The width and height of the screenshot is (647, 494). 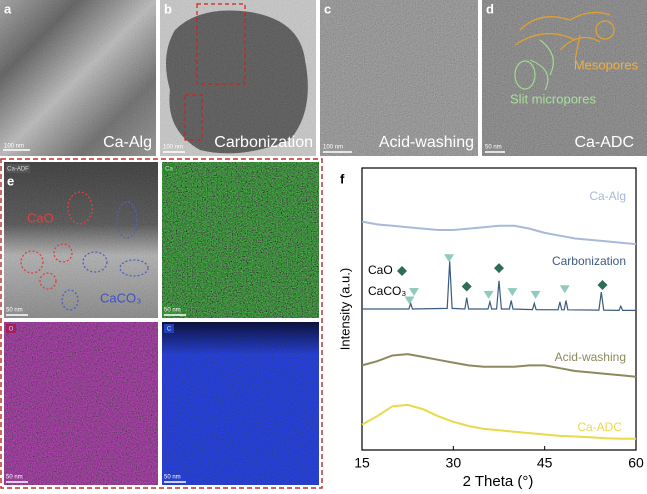 What do you see at coordinates (263, 142) in the screenshot?
I see `panel-caption: Carbonization` at bounding box center [263, 142].